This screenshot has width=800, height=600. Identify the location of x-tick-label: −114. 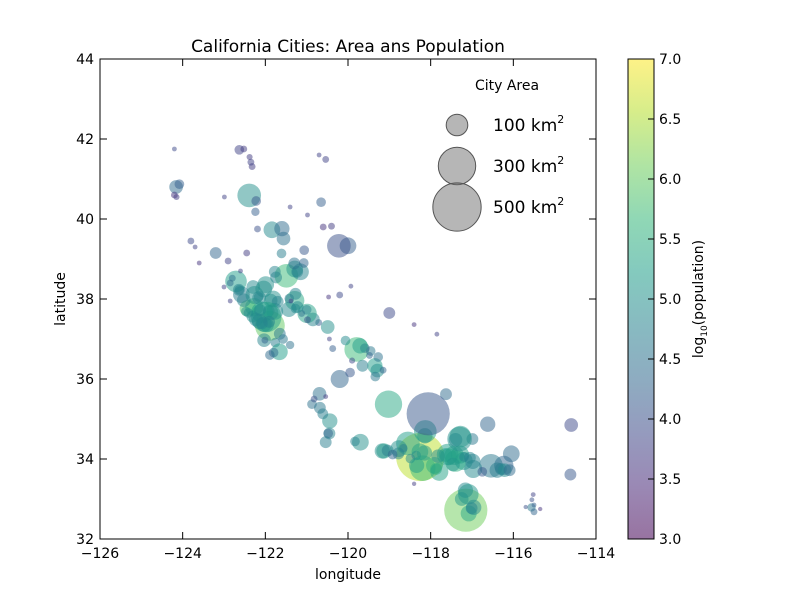
(596, 554).